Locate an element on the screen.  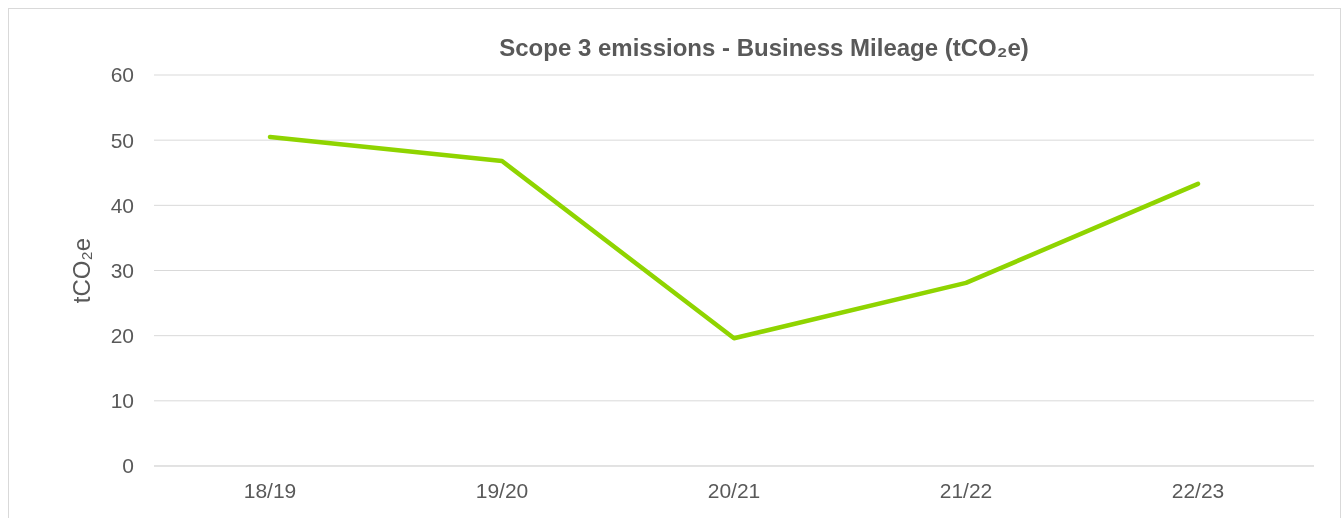
x-tick-label: 21/22 is located at coordinates (966, 490).